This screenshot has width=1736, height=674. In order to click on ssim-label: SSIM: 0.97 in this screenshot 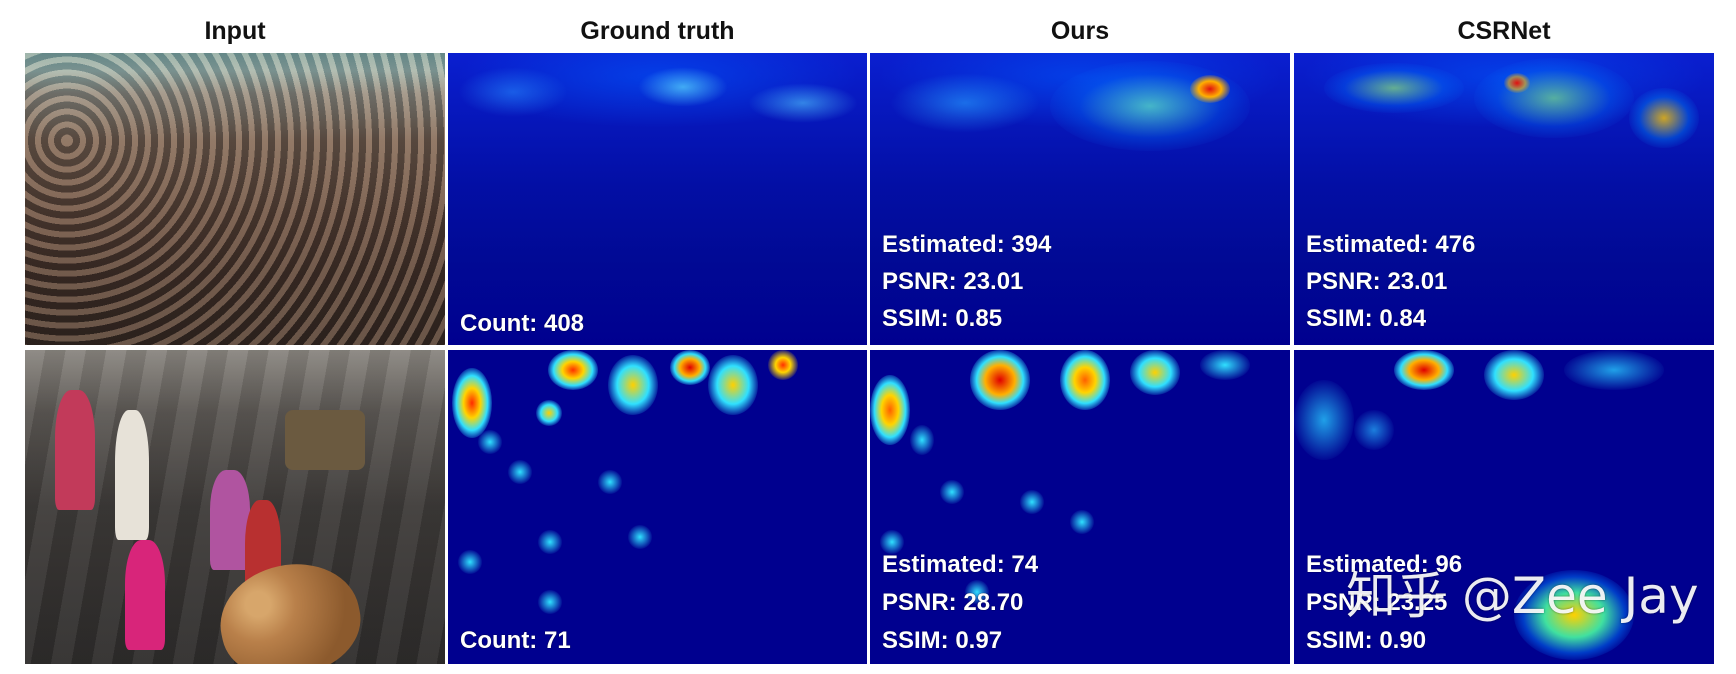, I will do `click(942, 640)`.